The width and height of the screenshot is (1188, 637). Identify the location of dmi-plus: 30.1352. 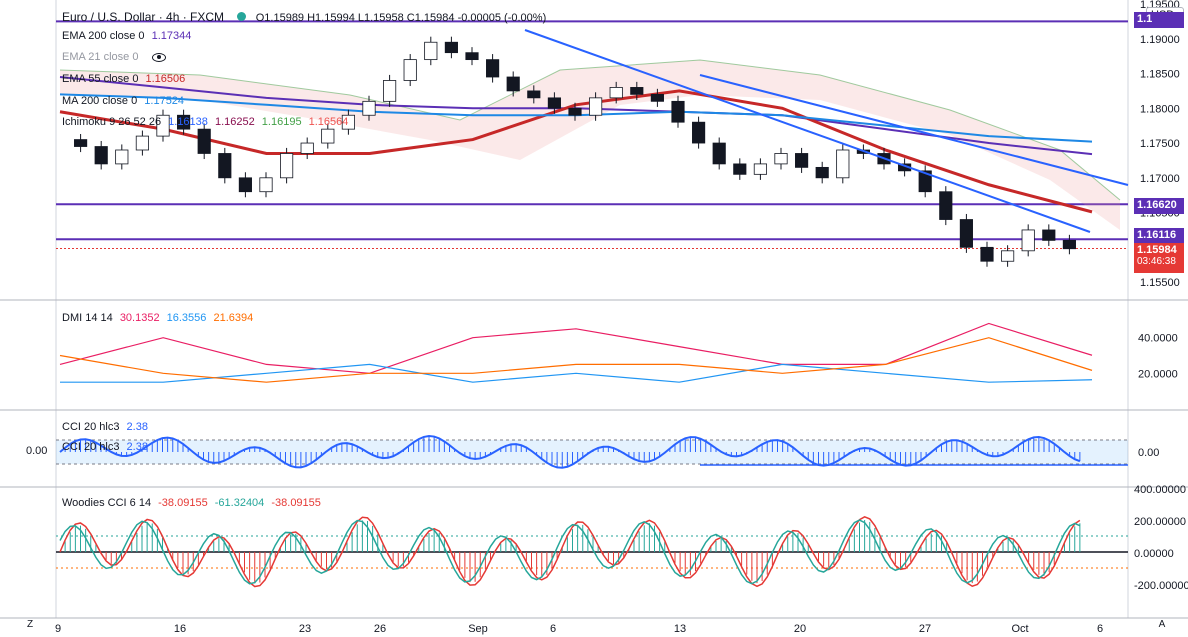
(139, 318).